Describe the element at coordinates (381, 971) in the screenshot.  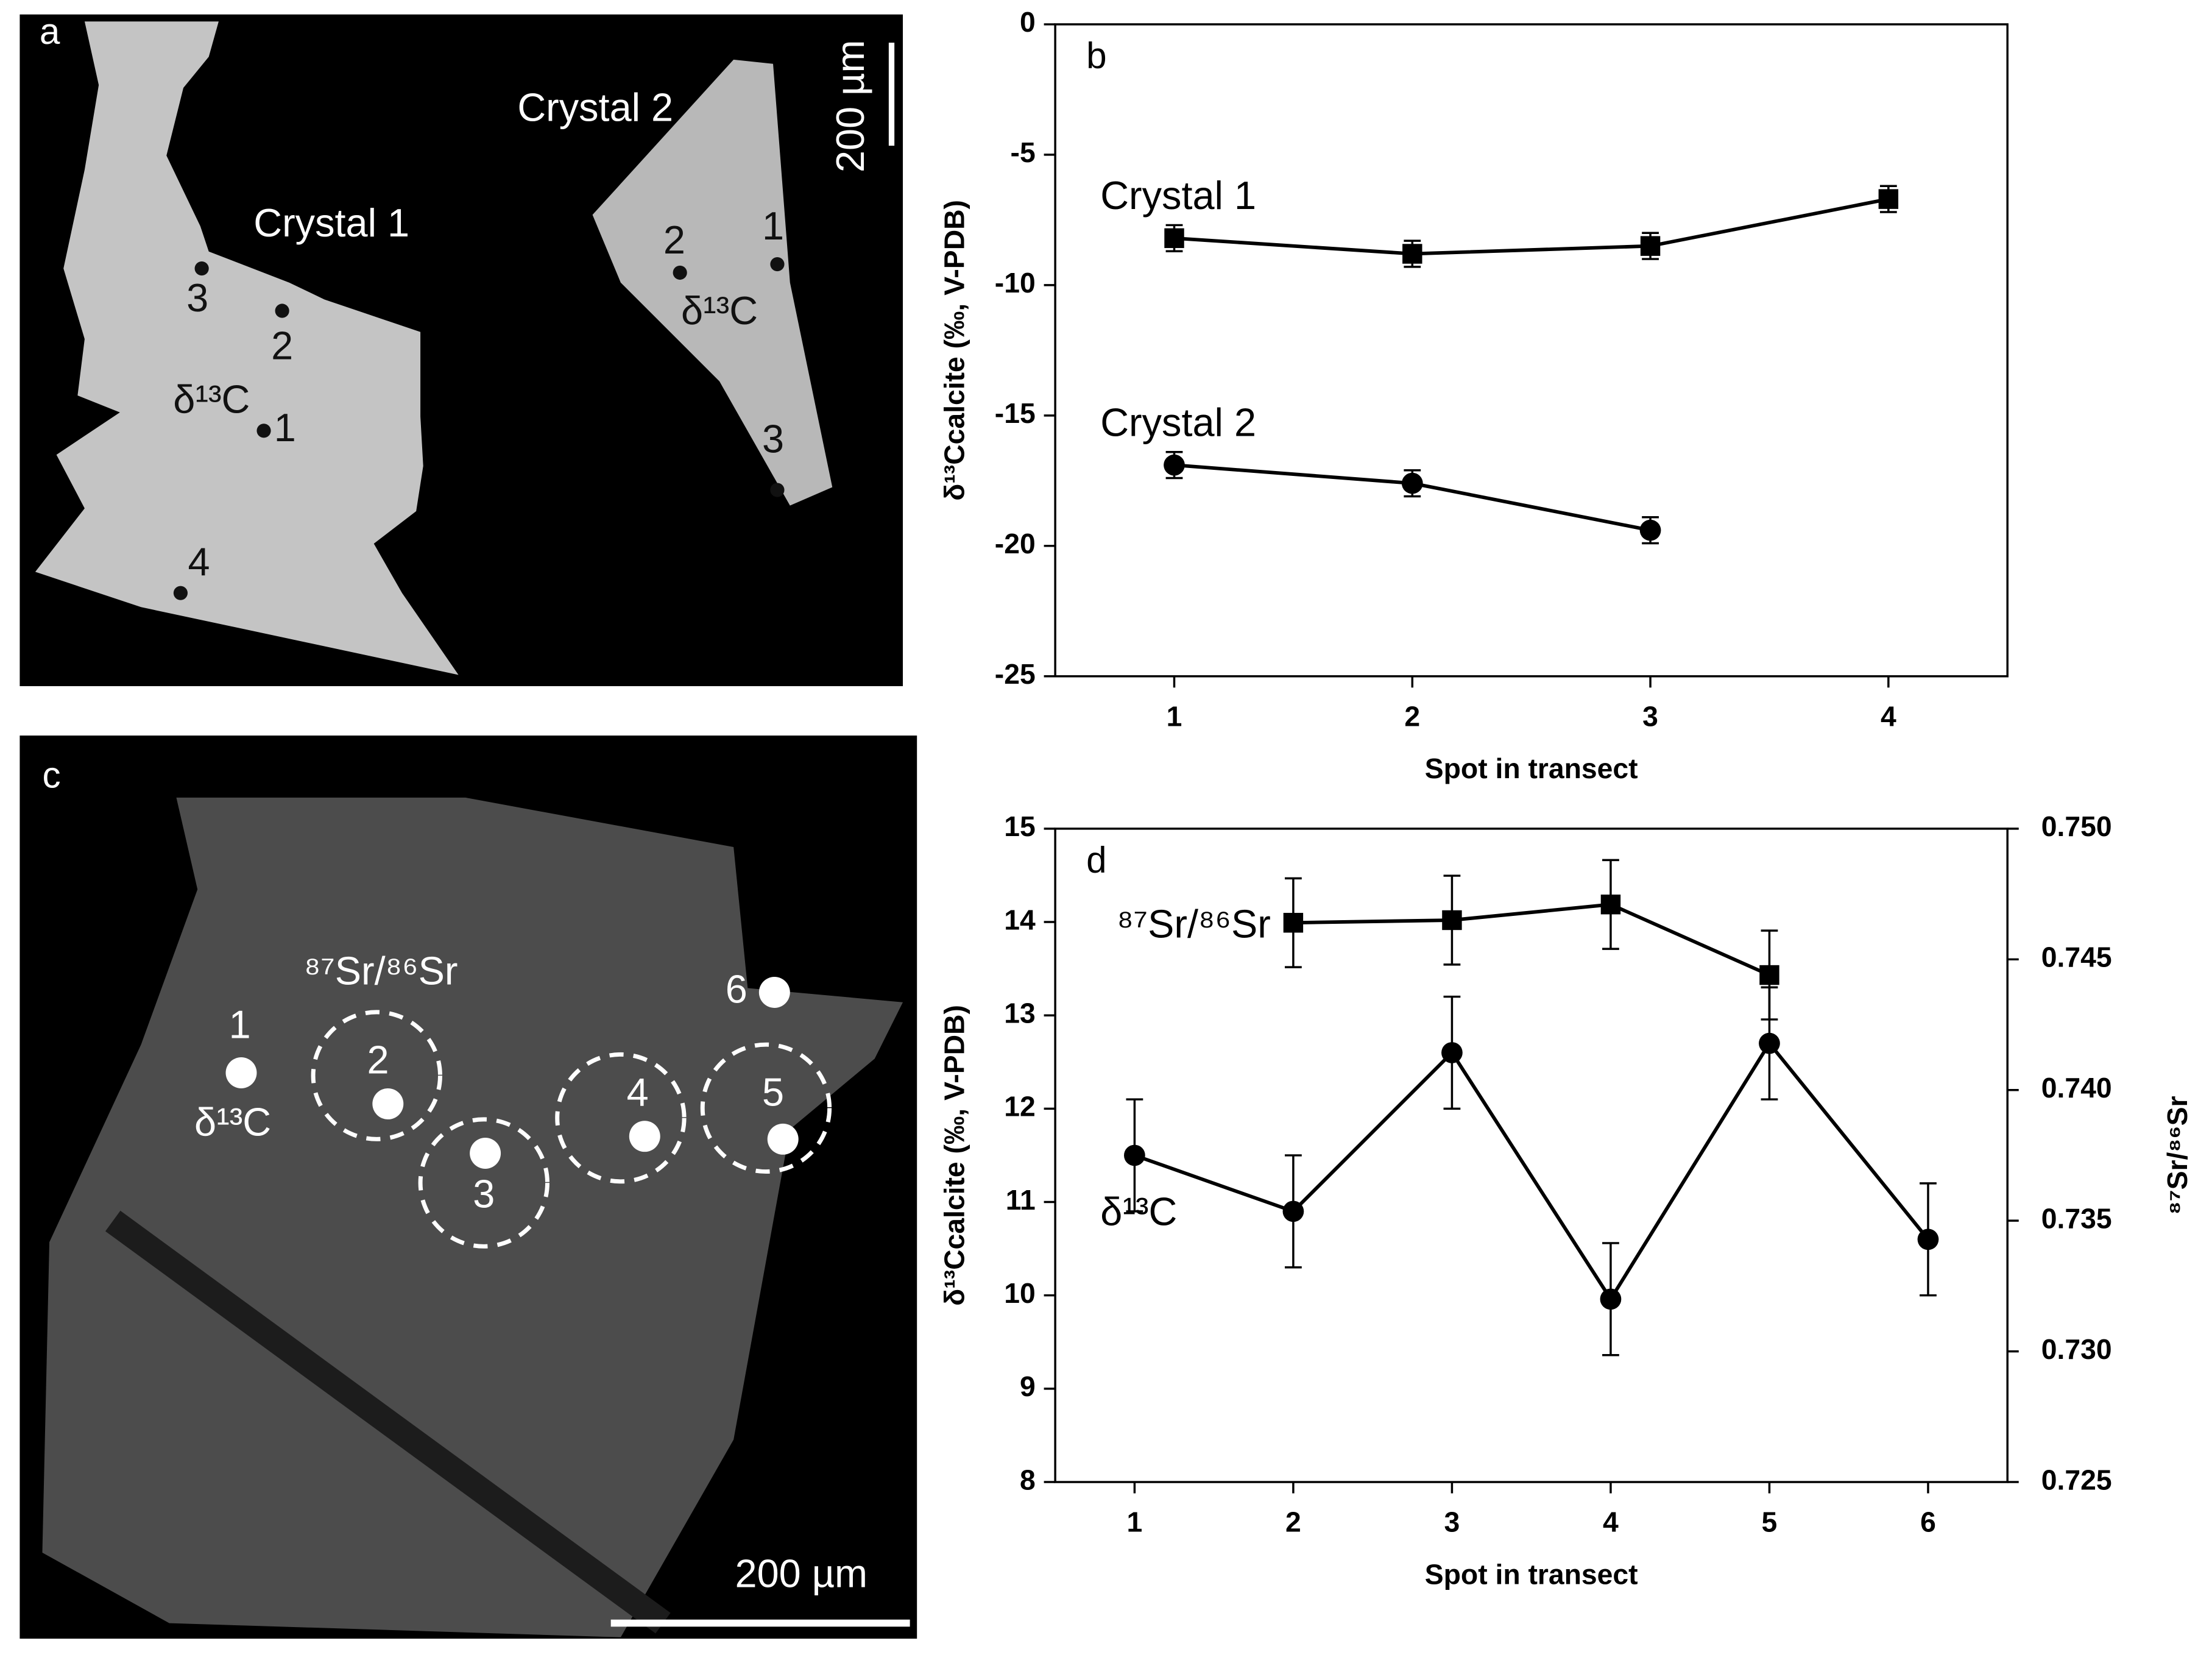
I see `isotope-label: ⁸⁷Sr/⁸⁶Sr` at that location.